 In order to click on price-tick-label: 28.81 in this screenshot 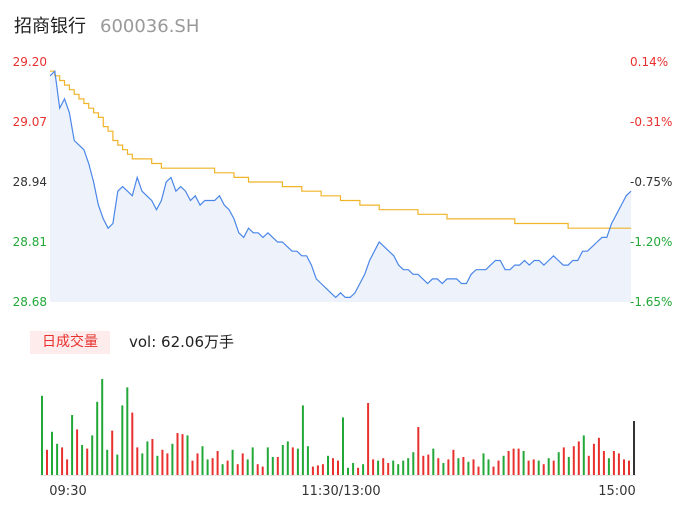, I will do `click(30, 242)`.